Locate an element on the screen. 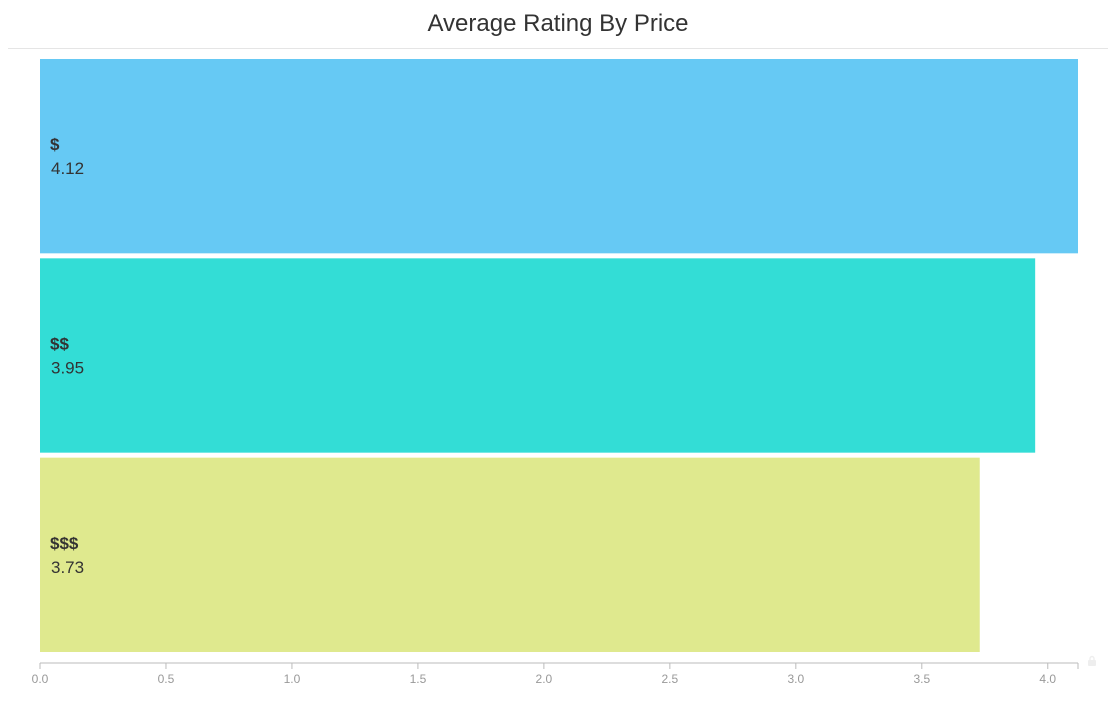  bar-category-label: $ is located at coordinates (55, 144).